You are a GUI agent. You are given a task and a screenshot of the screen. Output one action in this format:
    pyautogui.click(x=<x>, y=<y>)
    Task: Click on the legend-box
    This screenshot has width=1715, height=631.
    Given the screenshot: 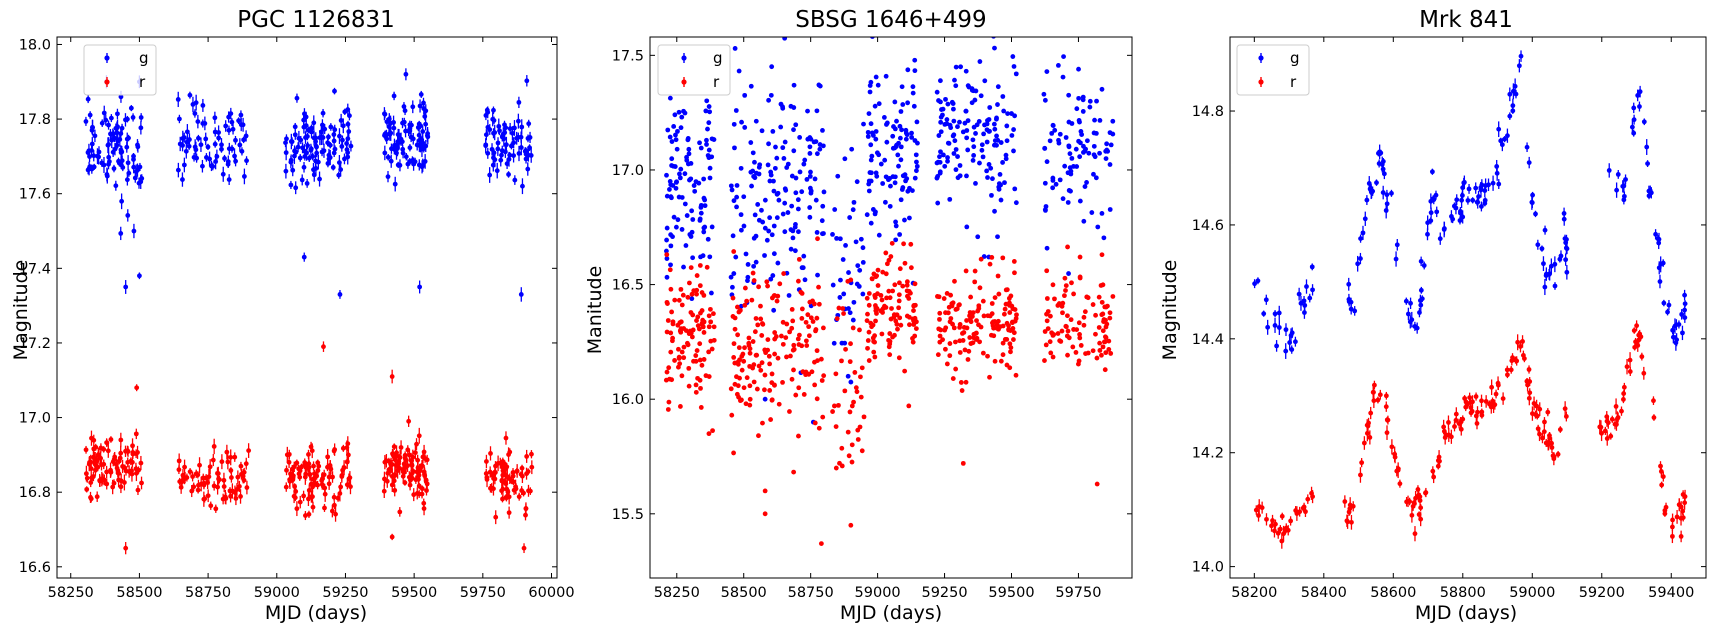 What is the action you would take?
    pyautogui.click(x=694, y=70)
    